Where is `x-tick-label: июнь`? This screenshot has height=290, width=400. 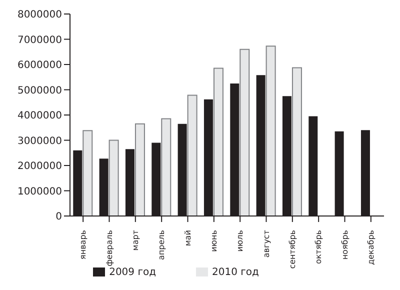
x-tick-label: июнь is located at coordinates (213, 241).